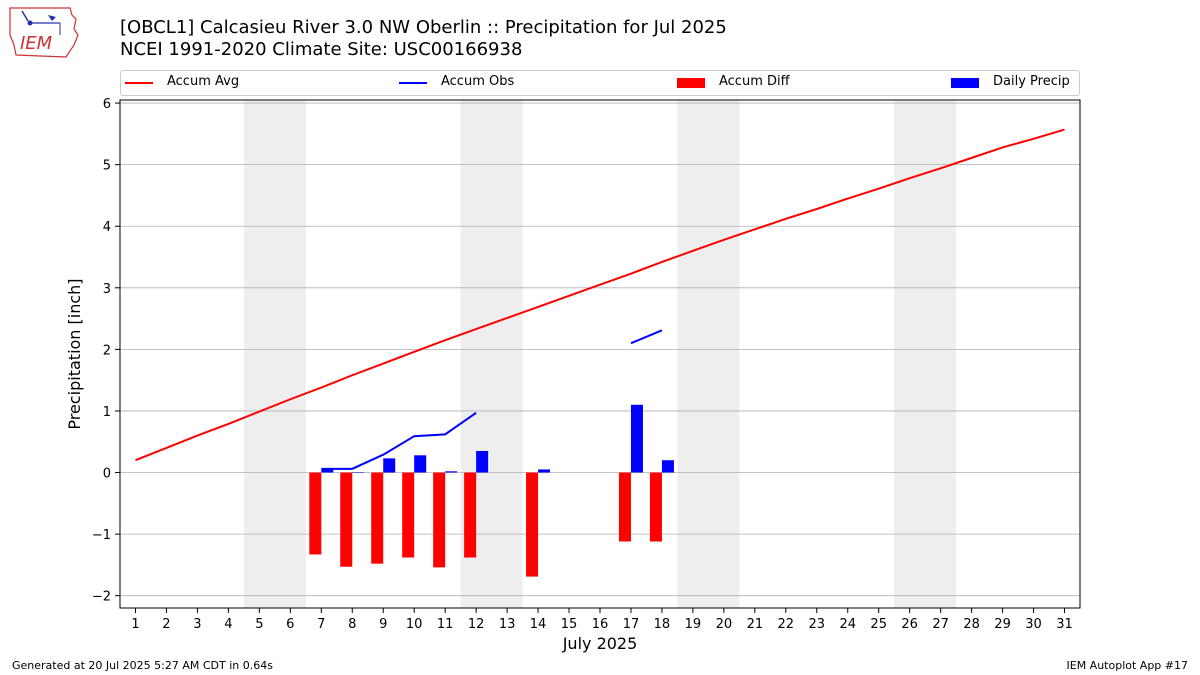 Image resolution: width=1200 pixels, height=675 pixels. What do you see at coordinates (600, 643) in the screenshot?
I see `x-axis-label: July 2025` at bounding box center [600, 643].